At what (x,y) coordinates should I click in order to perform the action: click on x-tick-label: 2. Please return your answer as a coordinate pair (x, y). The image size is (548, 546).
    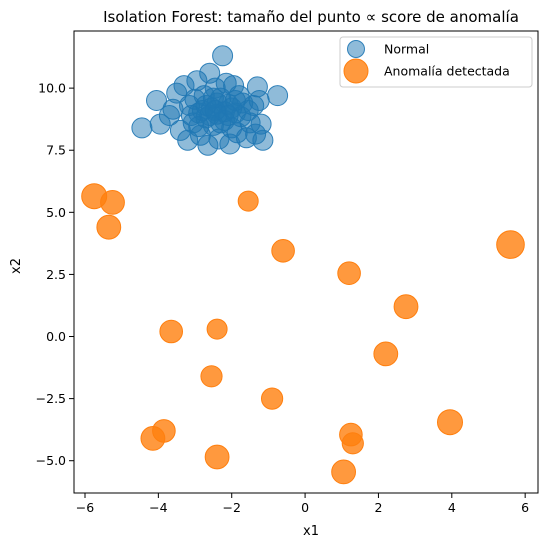
    Looking at the image, I should click on (378, 507).